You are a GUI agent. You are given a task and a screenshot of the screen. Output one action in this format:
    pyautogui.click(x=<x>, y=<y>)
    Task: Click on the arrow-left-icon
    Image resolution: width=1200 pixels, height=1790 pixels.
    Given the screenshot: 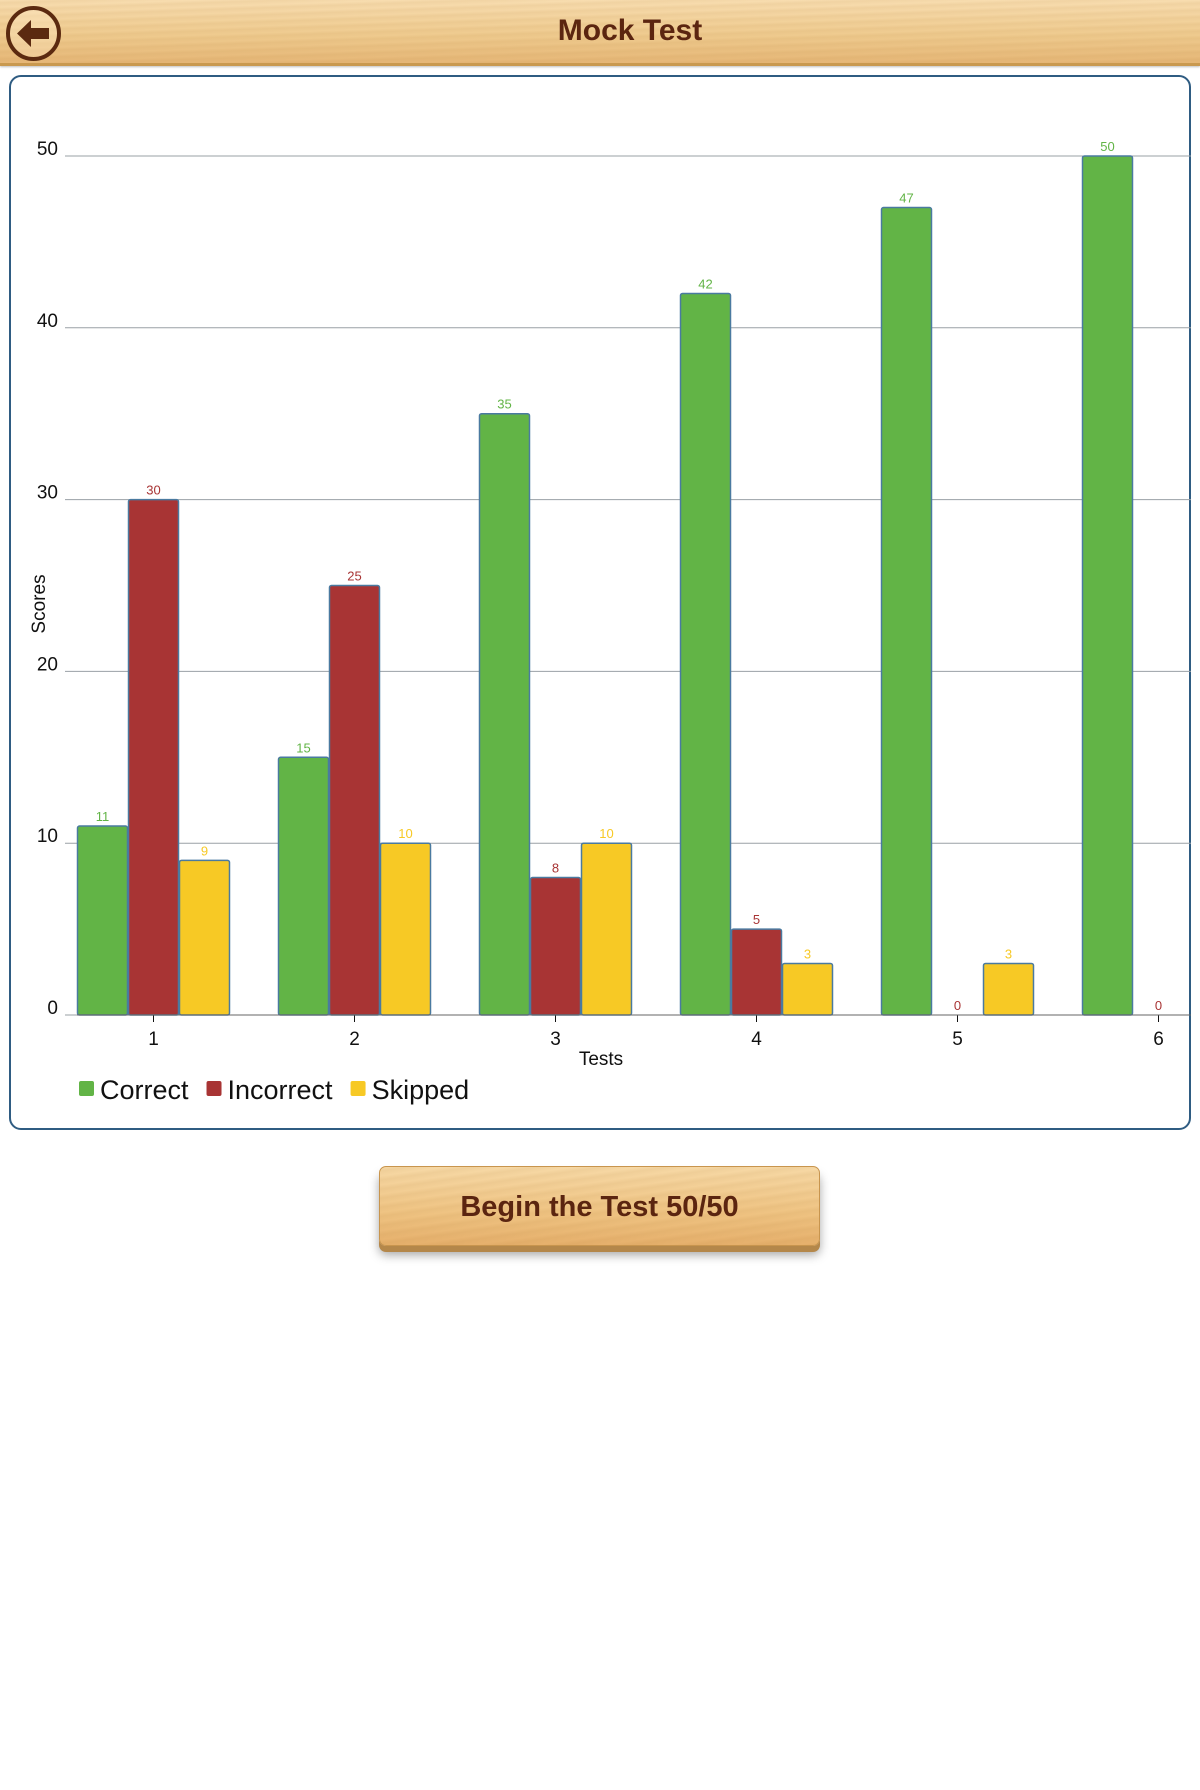 What is the action you would take?
    pyautogui.click(x=33, y=33)
    